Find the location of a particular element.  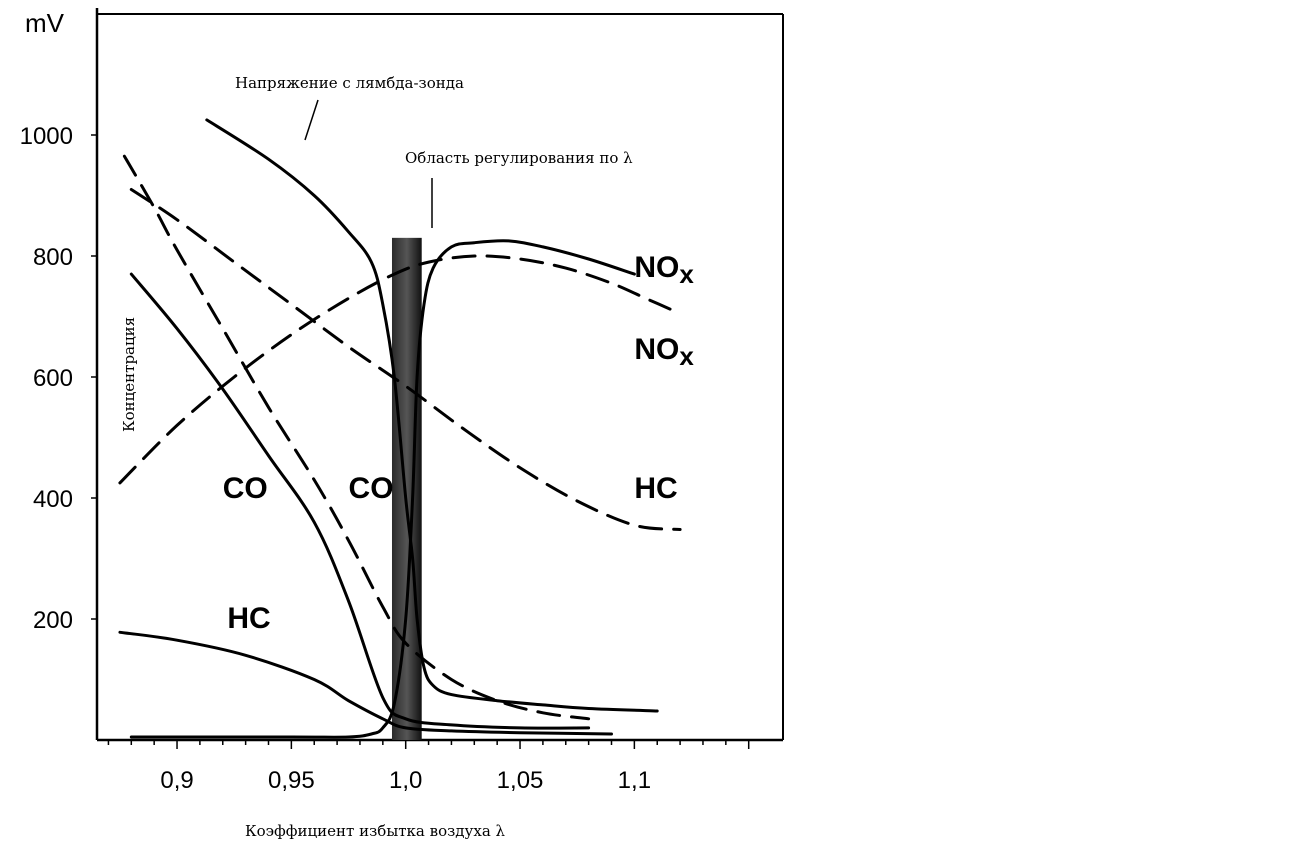

y-tick-label: 200 is located at coordinates (53, 620).